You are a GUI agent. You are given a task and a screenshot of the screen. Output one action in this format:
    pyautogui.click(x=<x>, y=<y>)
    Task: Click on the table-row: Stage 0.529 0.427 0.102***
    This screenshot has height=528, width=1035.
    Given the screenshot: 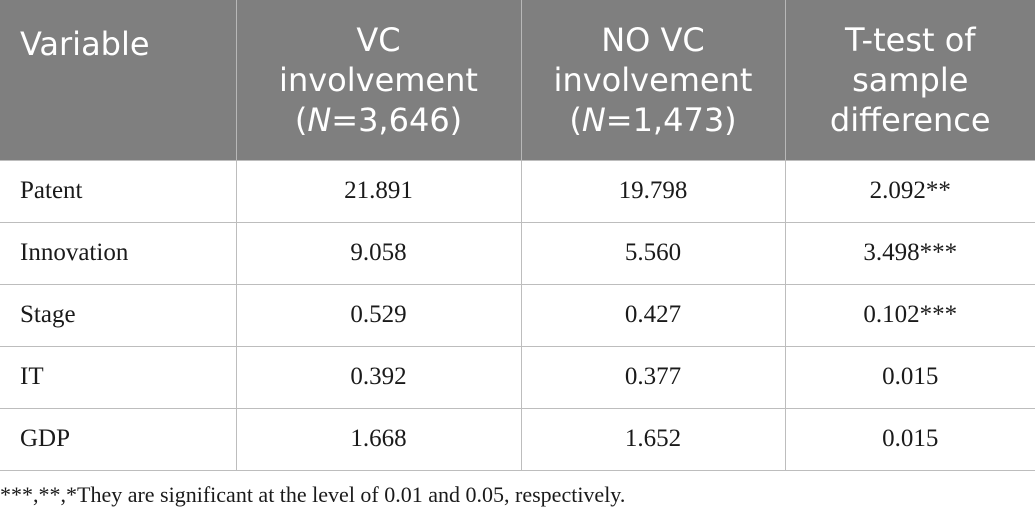 What is the action you would take?
    pyautogui.click(x=517, y=314)
    